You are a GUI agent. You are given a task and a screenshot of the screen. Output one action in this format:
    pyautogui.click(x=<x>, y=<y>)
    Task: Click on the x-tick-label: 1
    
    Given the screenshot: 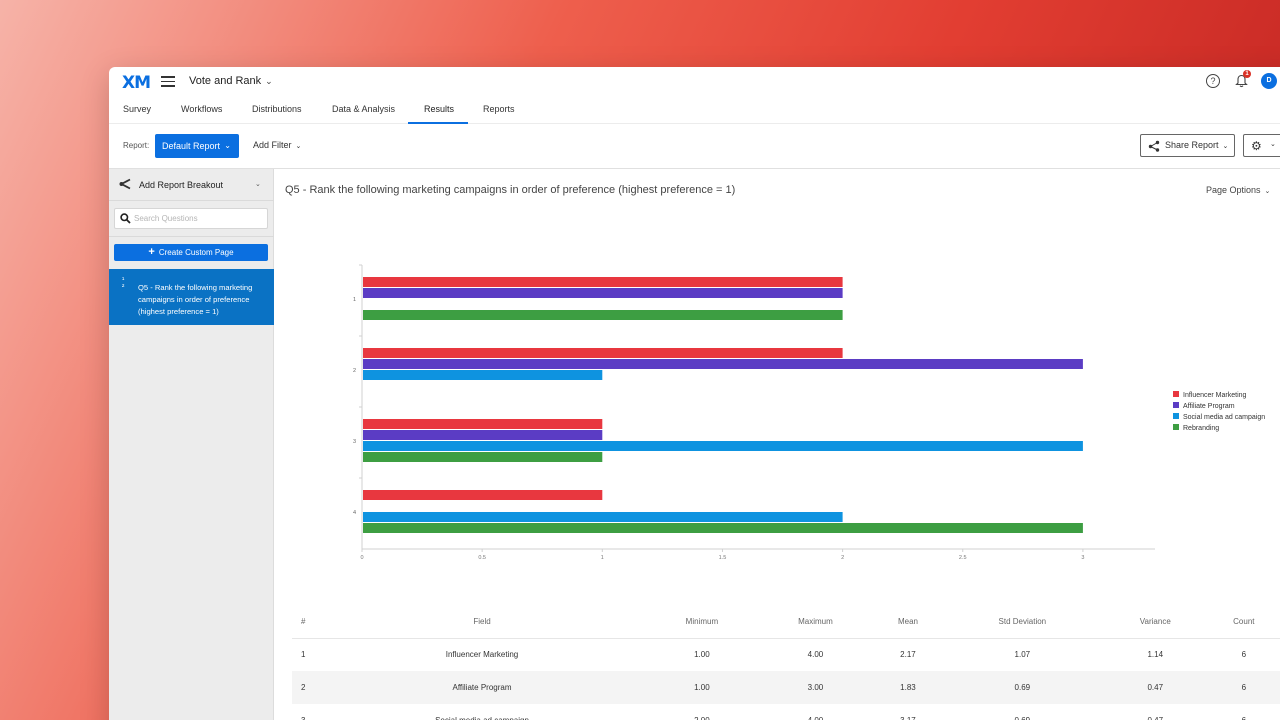 What is the action you would take?
    pyautogui.click(x=602, y=558)
    